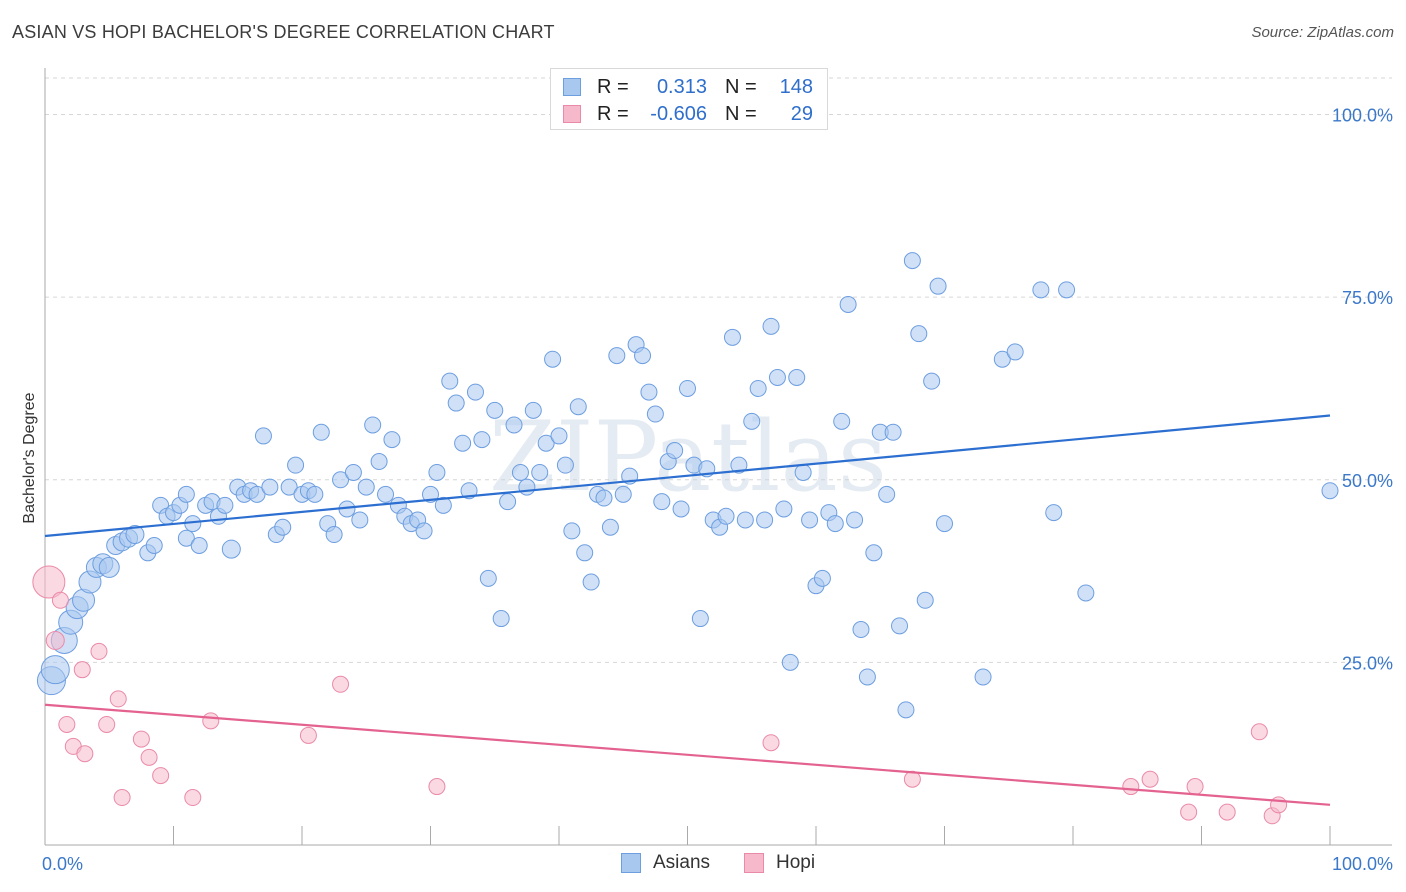  What do you see at coordinates (687, 754) in the screenshot?
I see `hopi-trend-line` at bounding box center [687, 754].